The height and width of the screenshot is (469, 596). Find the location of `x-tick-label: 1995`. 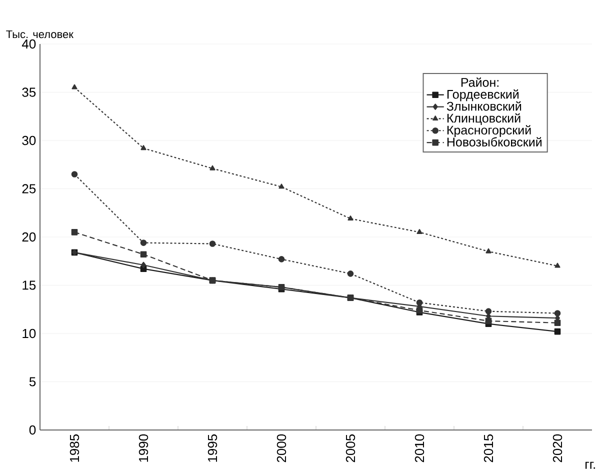

x-tick-label: 1995 is located at coordinates (213, 448).